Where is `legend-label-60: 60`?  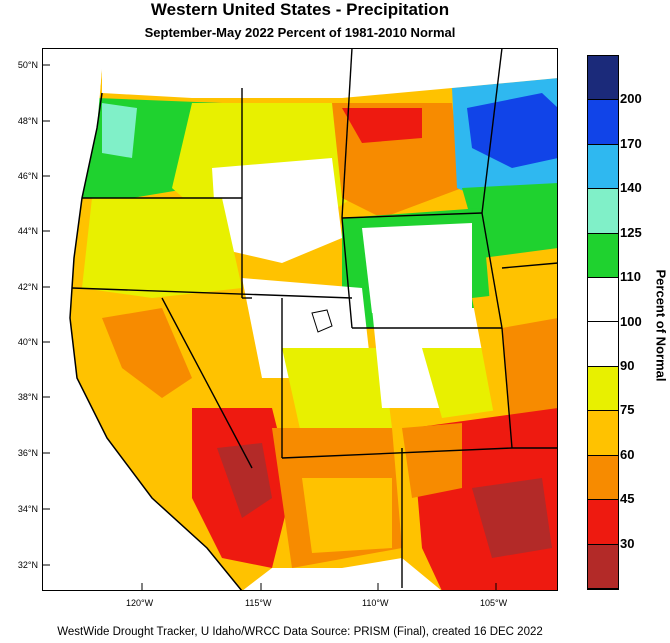
legend-label-60: 60 is located at coordinates (627, 454).